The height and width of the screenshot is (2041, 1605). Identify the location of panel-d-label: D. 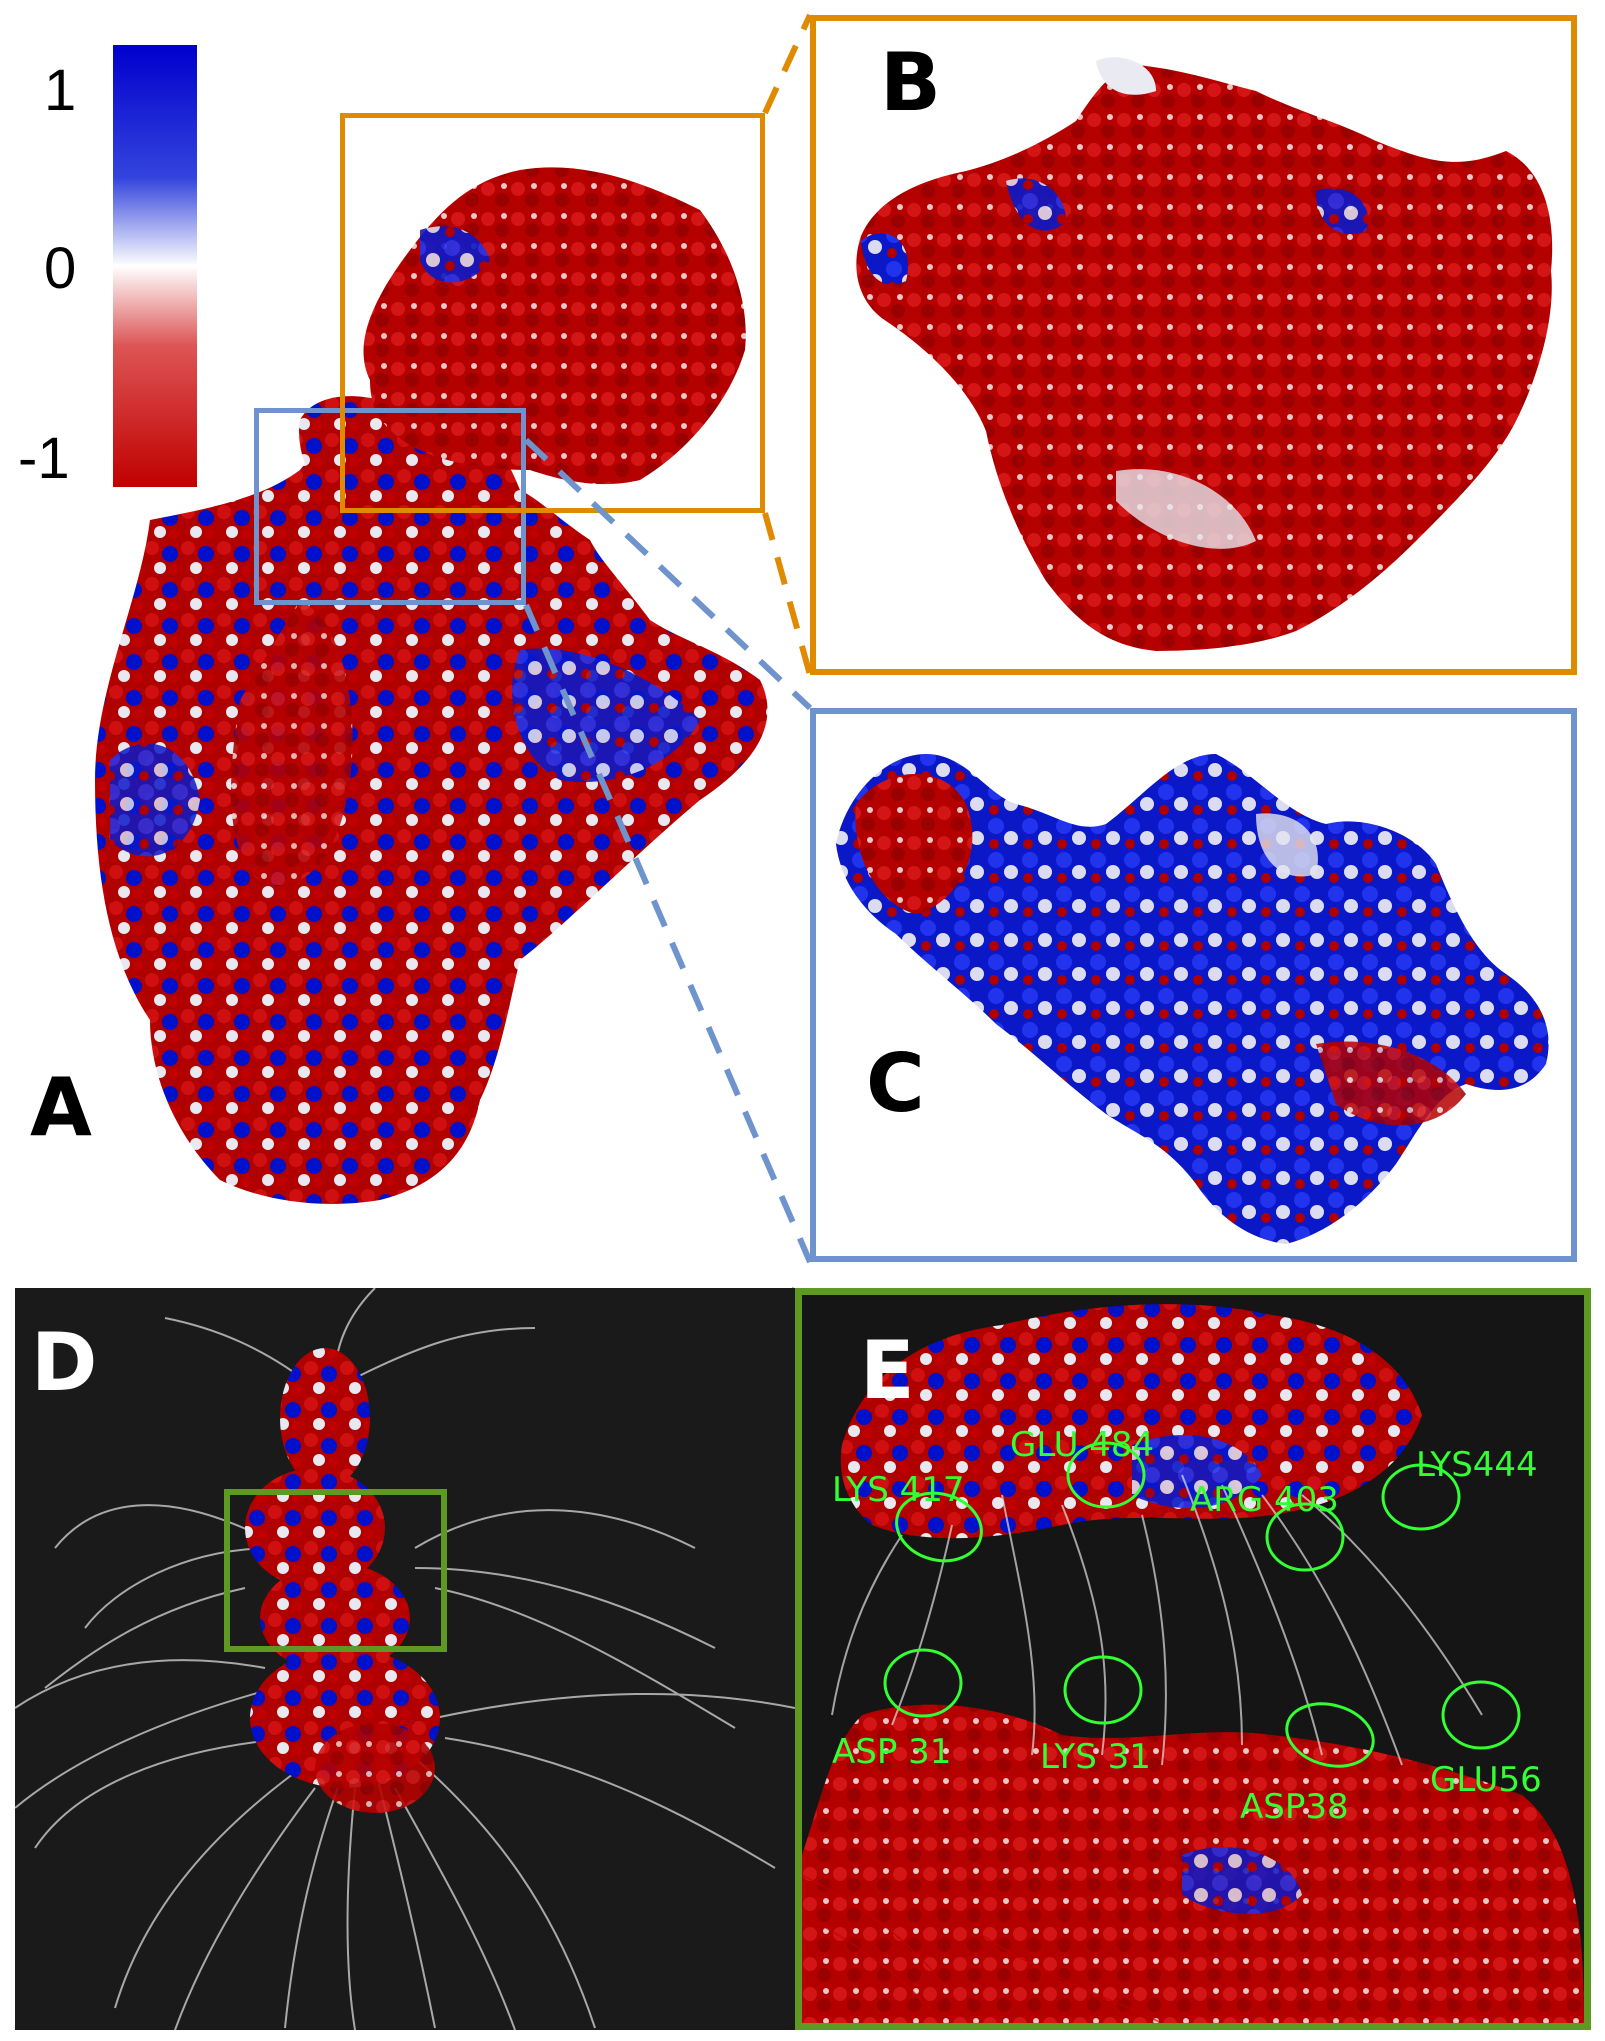
(64, 1362).